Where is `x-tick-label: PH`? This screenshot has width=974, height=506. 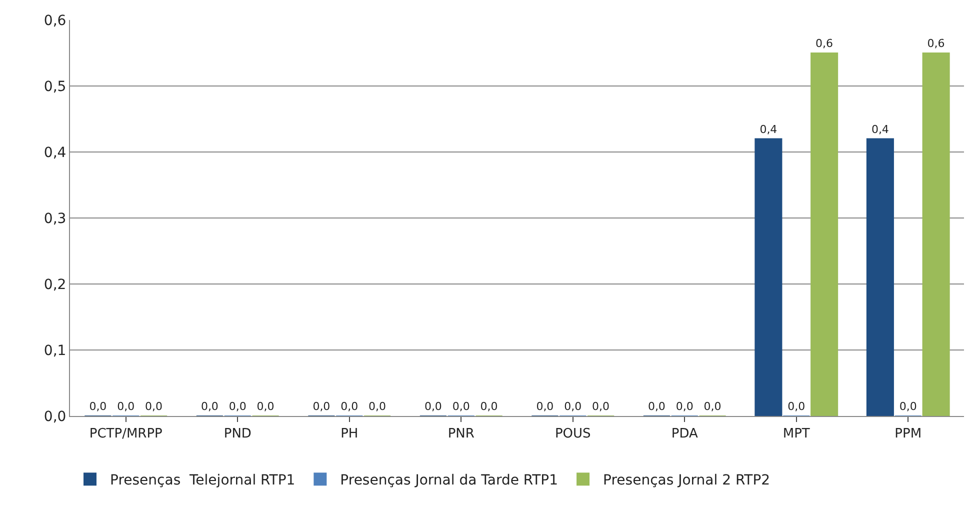
x-tick-label: PH is located at coordinates (349, 434).